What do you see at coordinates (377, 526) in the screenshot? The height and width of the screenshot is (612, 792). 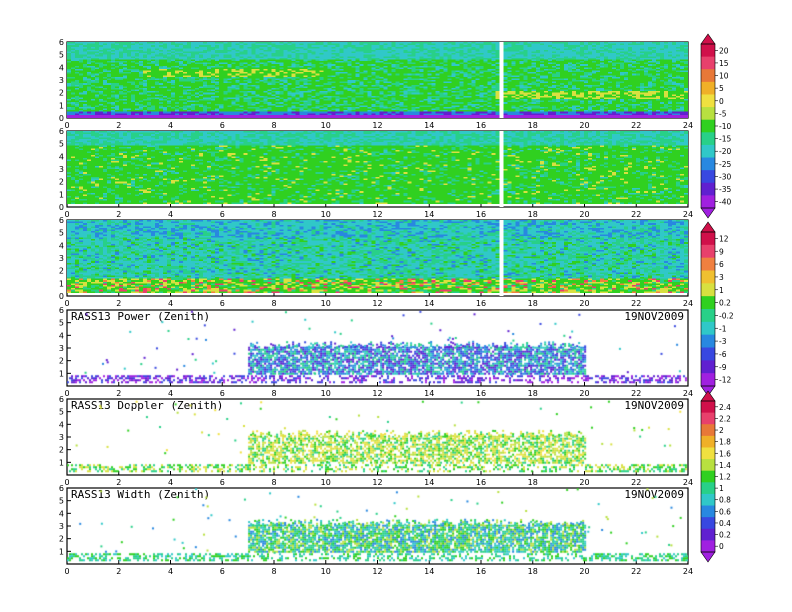 I see `panel-6-scatter` at bounding box center [377, 526].